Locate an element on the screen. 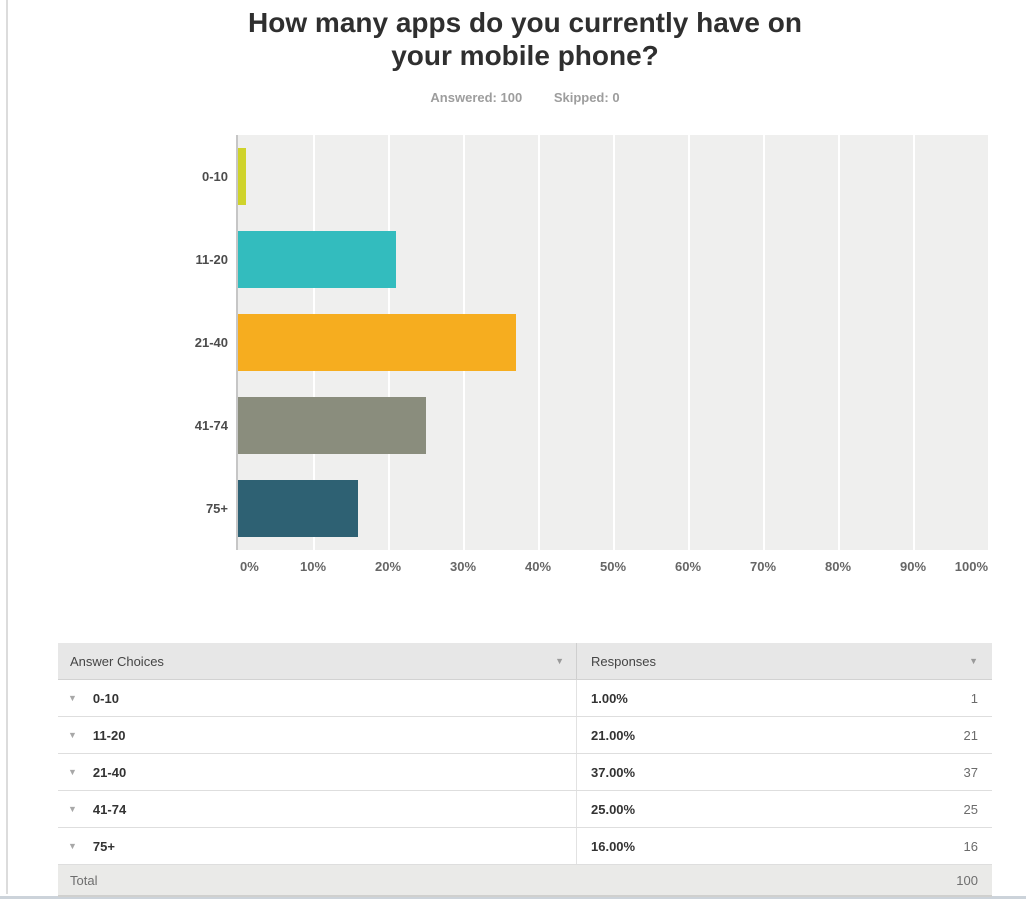 The image size is (1026, 901). page-bottom-border is located at coordinates (513, 897).